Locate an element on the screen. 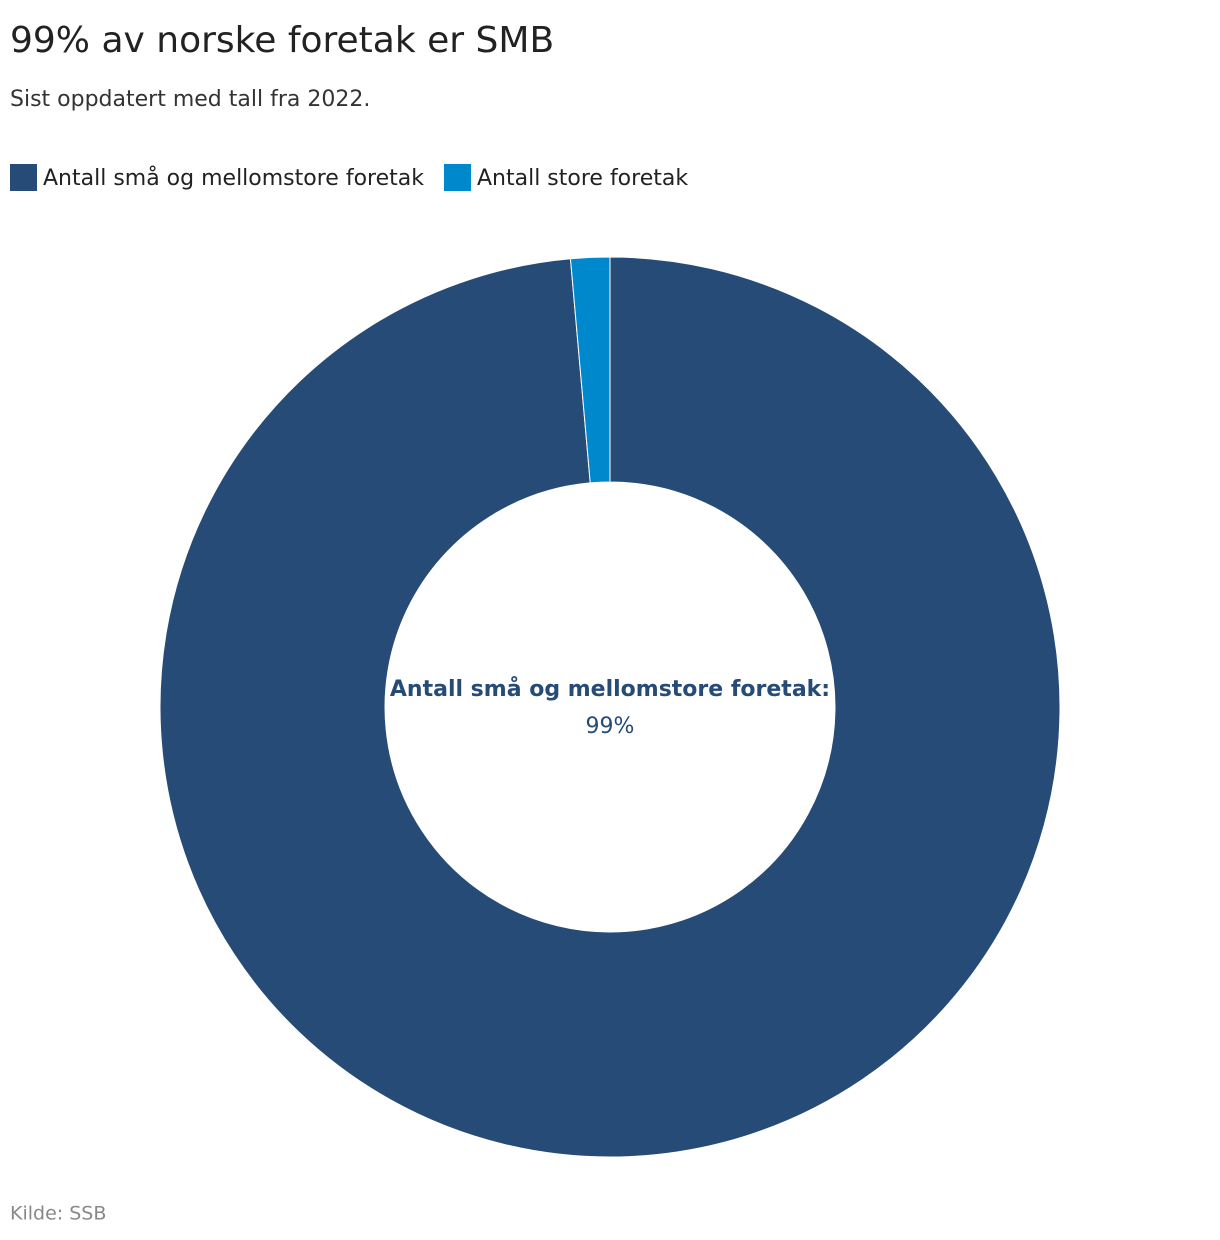 The height and width of the screenshot is (1240, 1220). chart-subtitle: Sist oppdatert med tall fra 2022. is located at coordinates (190, 99).